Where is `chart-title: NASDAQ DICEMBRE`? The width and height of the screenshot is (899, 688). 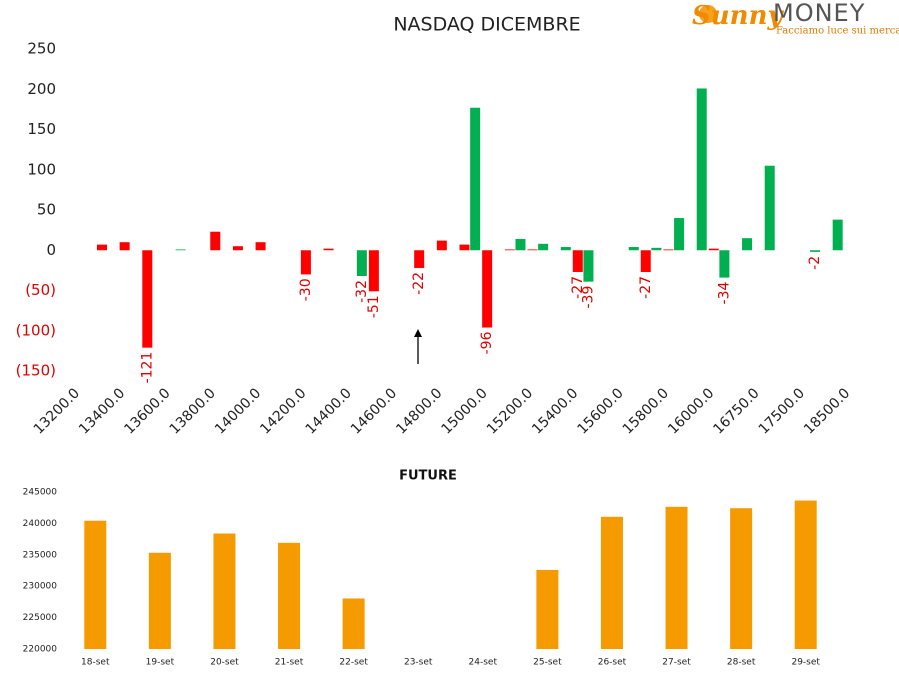
chart-title: NASDAQ DICEMBRE is located at coordinates (486, 25).